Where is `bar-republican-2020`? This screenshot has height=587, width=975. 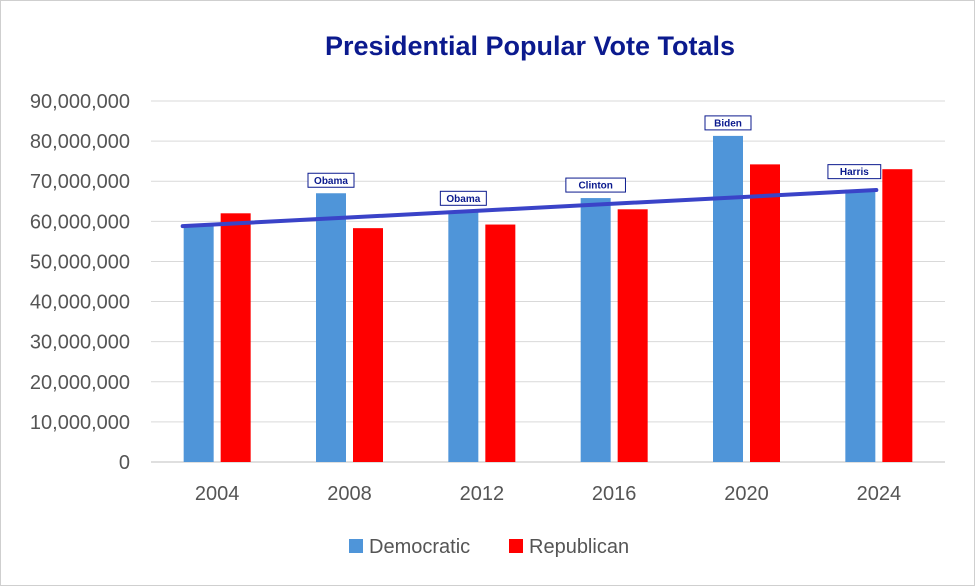 bar-republican-2020 is located at coordinates (765, 313).